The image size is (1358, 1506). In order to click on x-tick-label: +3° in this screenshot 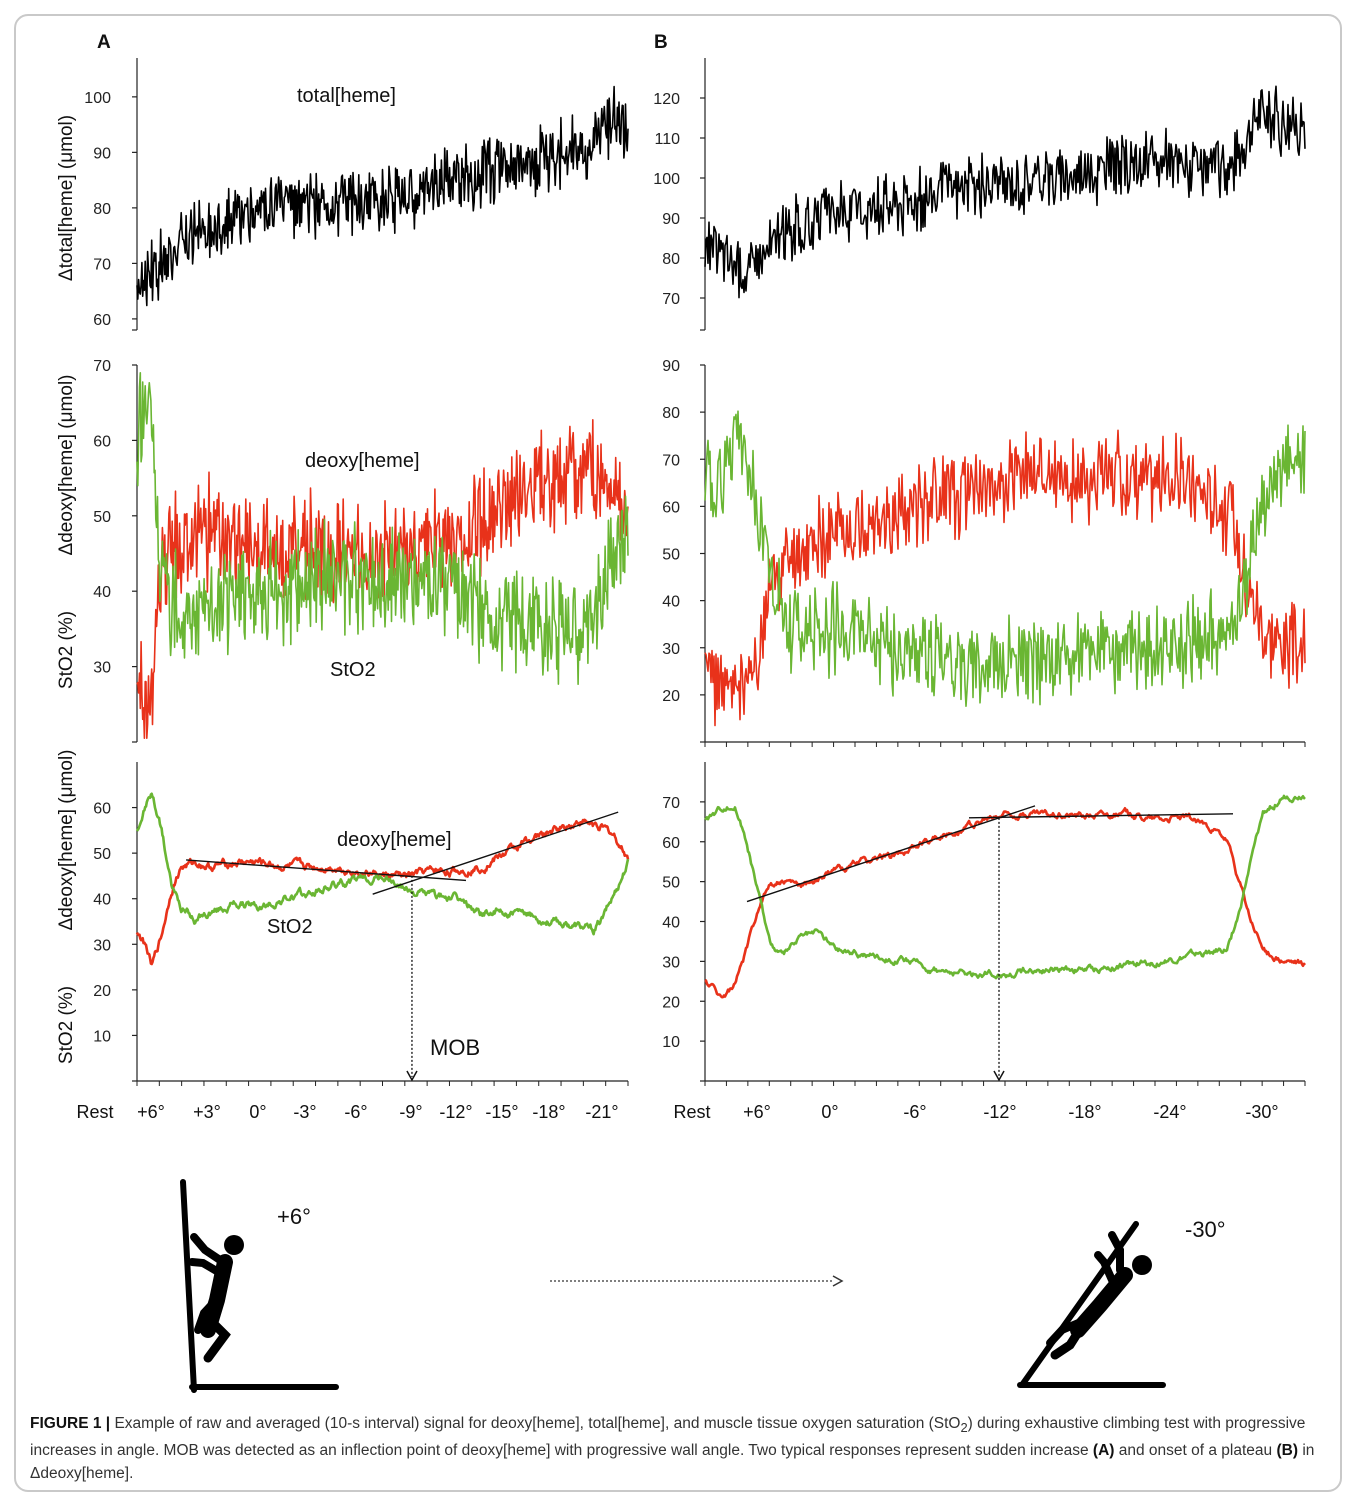, I will do `click(207, 1112)`.